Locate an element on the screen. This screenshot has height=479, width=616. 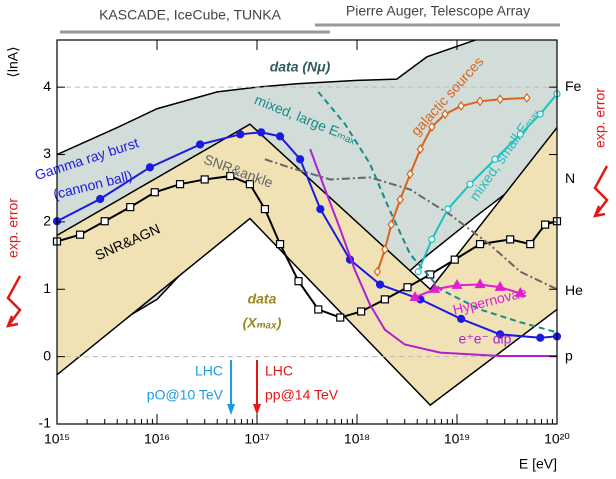
mass-label: Fe is located at coordinates (573, 86).